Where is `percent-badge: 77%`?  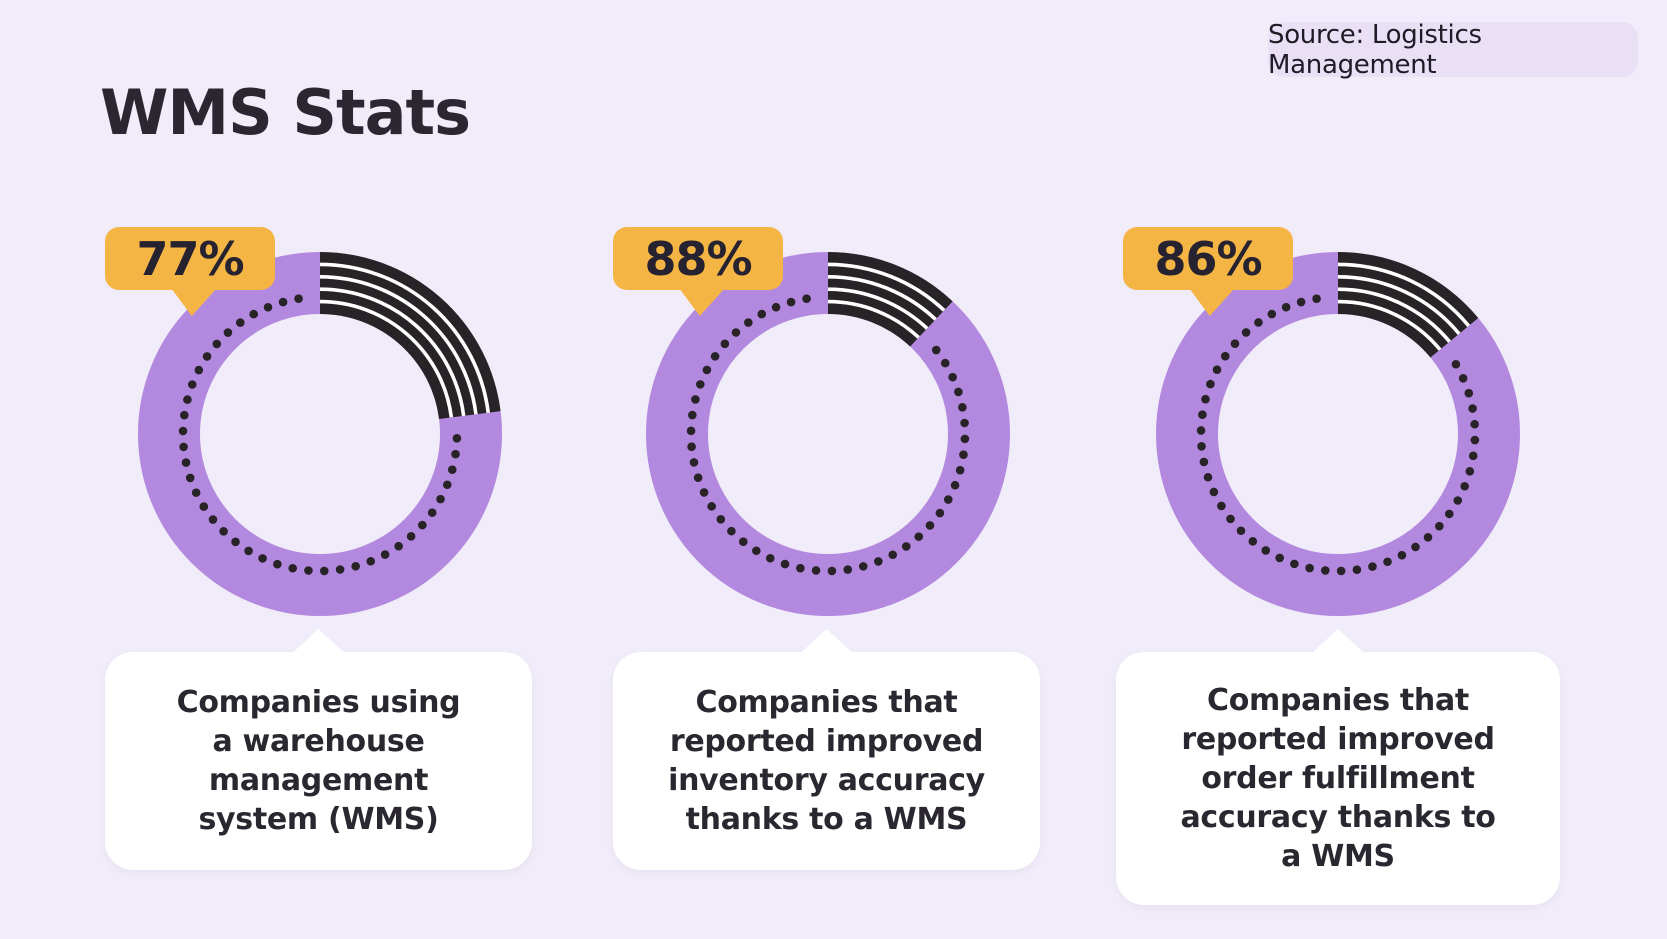
percent-badge: 77% is located at coordinates (190, 271).